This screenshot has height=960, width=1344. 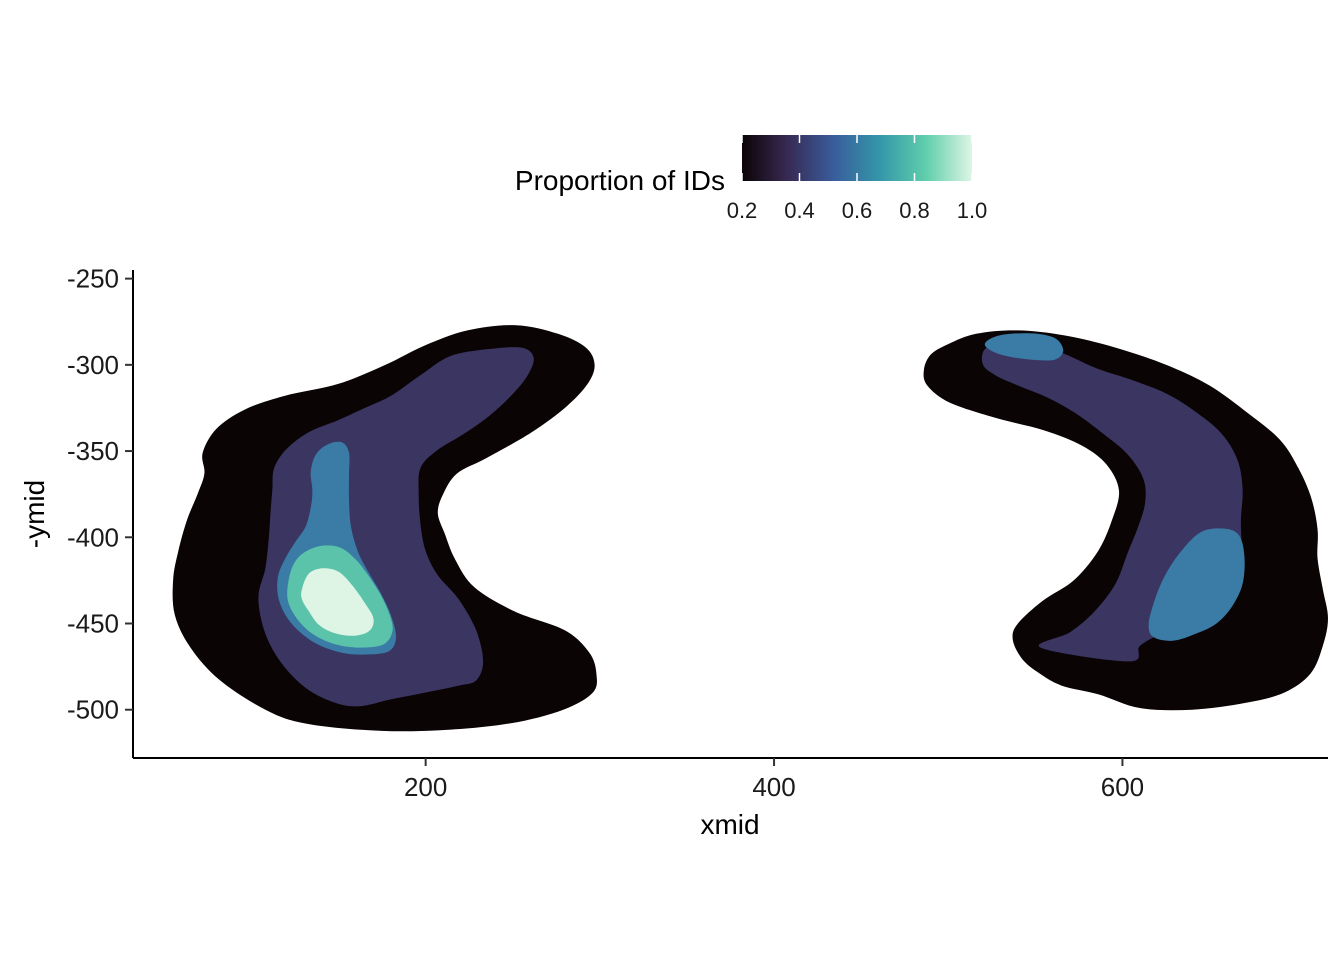 I want to click on legend: Proportion of IDs 0.2 0.4 0.6 0.8 1.0, so click(x=751, y=179).